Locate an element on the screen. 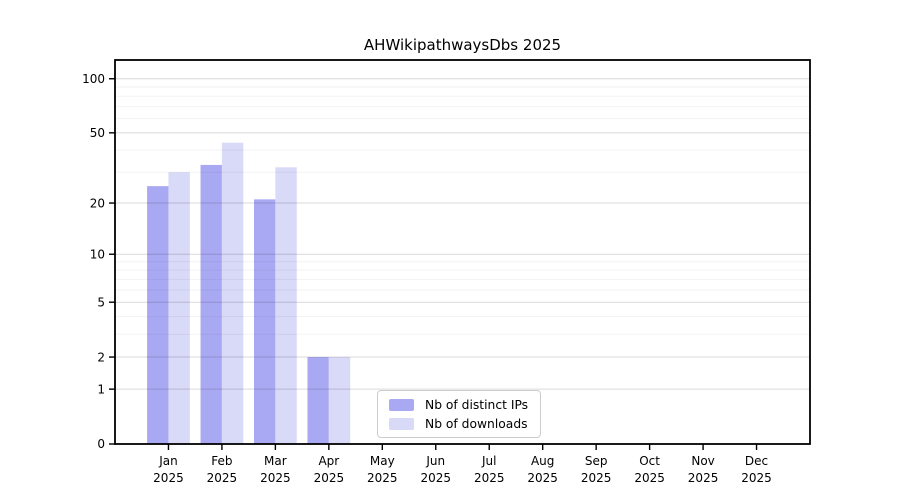  x-tick-month-label: Jun is located at coordinates (435, 461).